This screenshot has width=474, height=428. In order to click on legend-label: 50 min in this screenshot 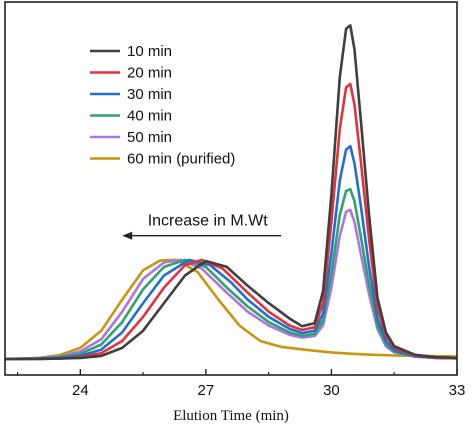, I will do `click(149, 137)`.